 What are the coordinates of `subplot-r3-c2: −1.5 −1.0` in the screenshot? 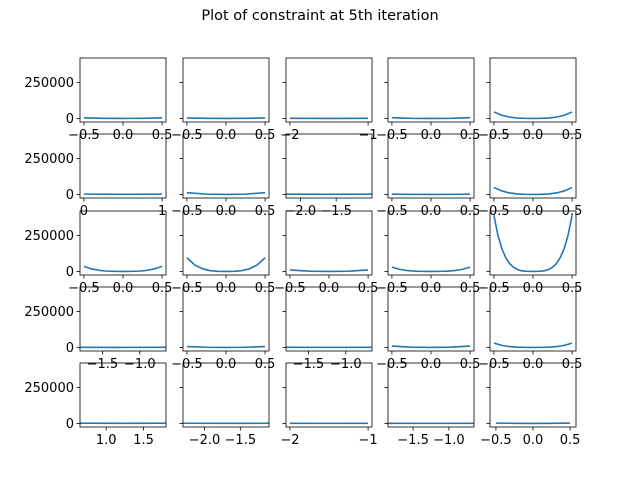 It's located at (327, 329).